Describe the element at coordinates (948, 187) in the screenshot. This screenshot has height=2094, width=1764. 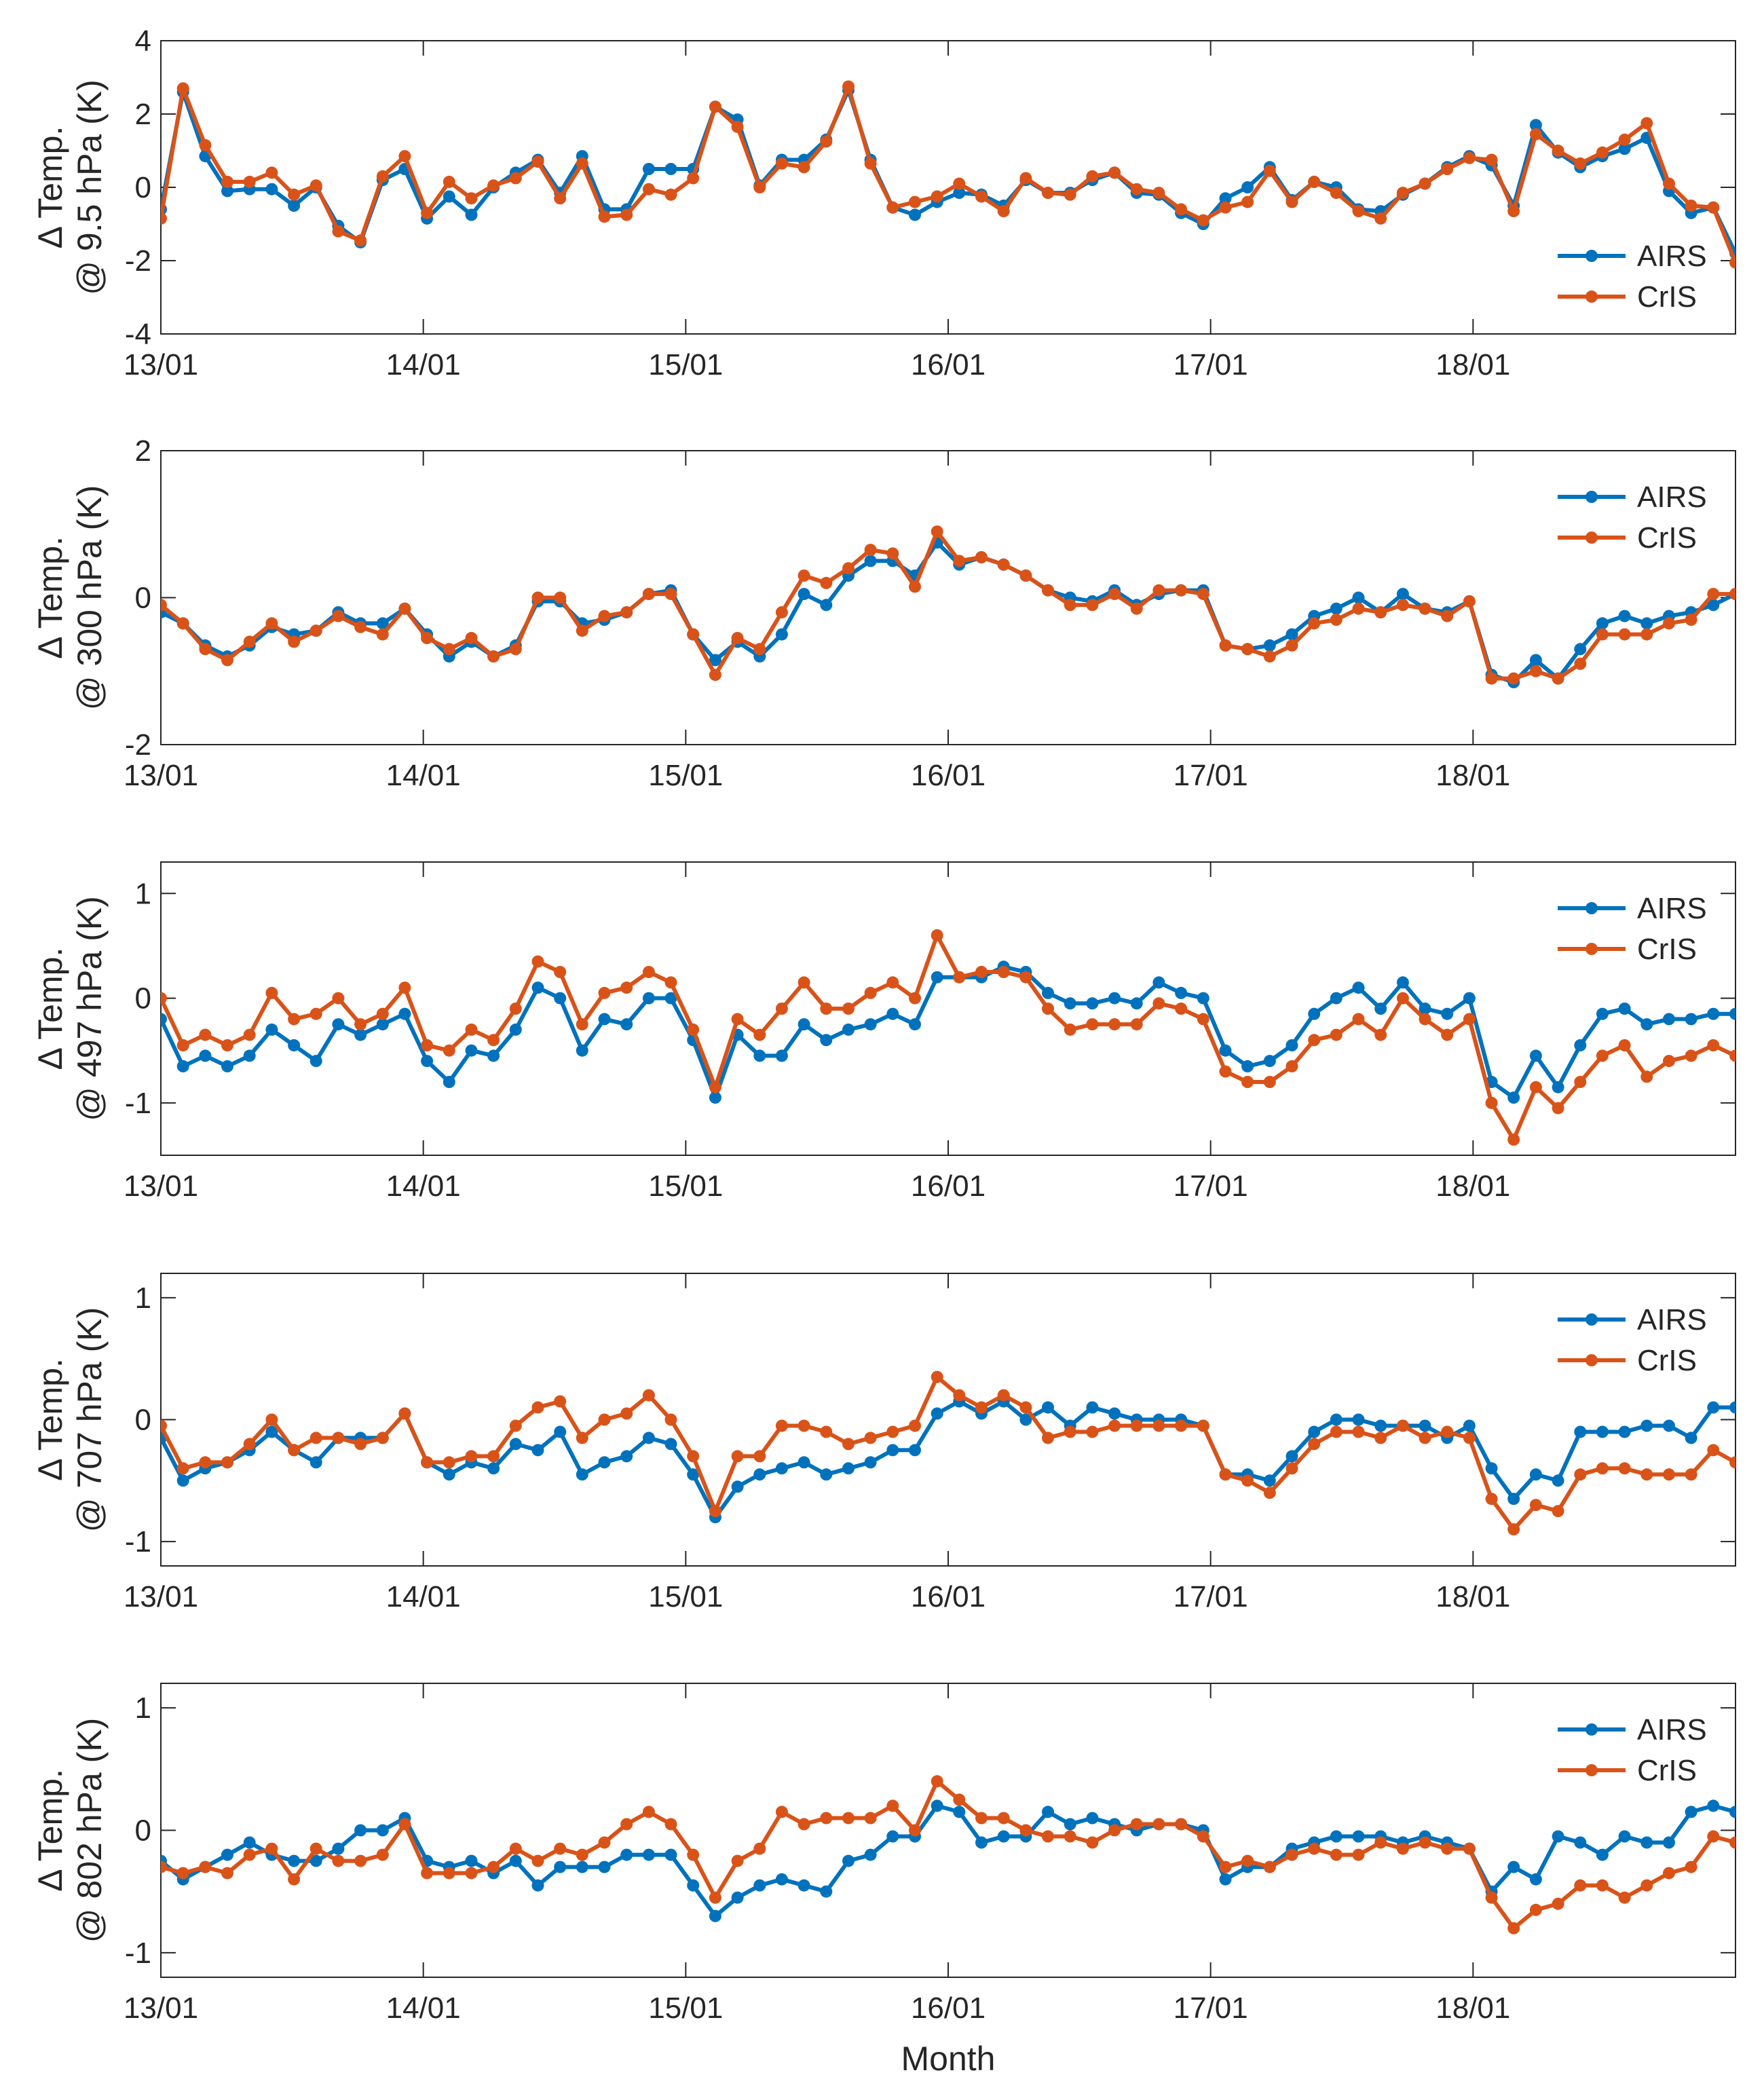
I see `axes-box` at that location.